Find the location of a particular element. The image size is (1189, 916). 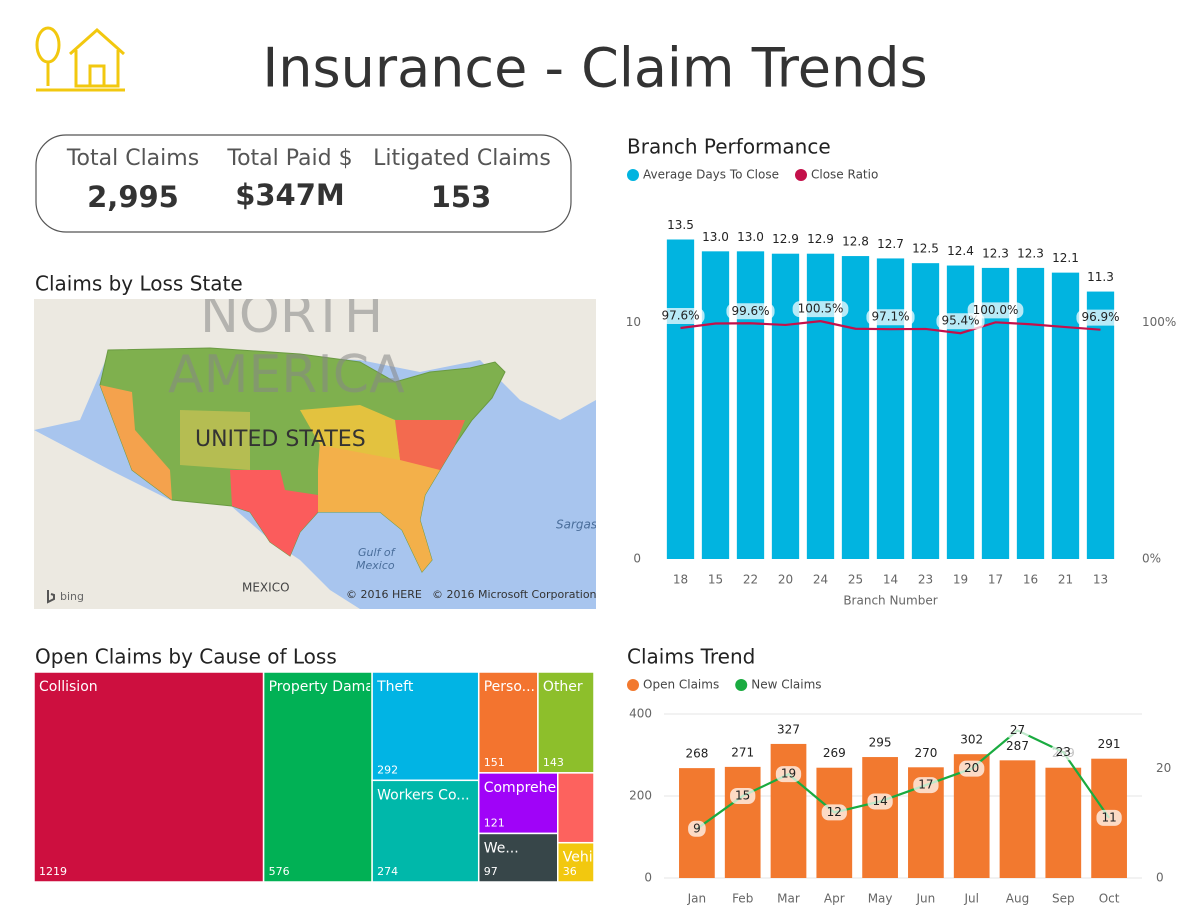

map-label: AMERICA is located at coordinates (286, 375).